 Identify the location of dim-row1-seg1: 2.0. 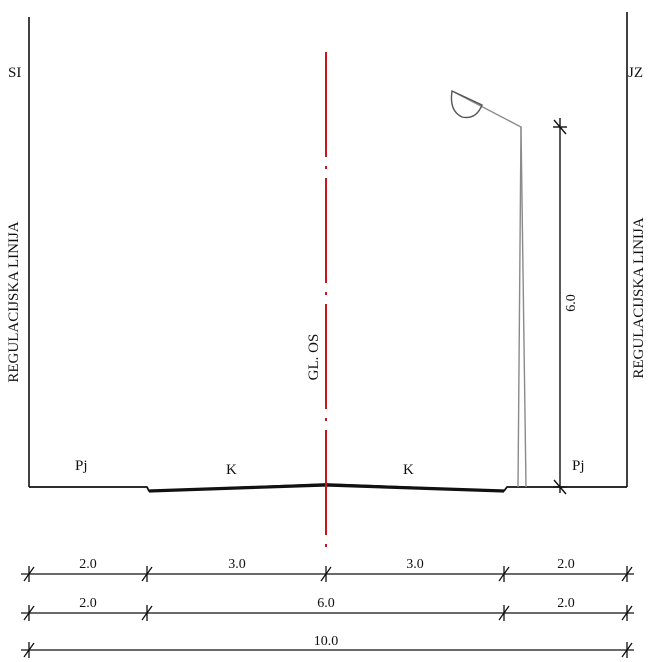
(88, 564).